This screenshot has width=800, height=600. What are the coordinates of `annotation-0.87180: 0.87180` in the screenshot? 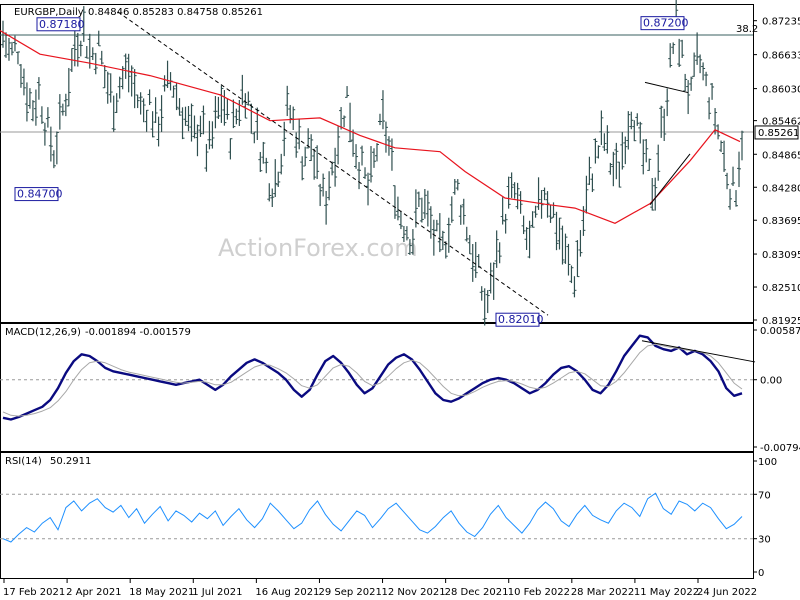 It's located at (60, 24).